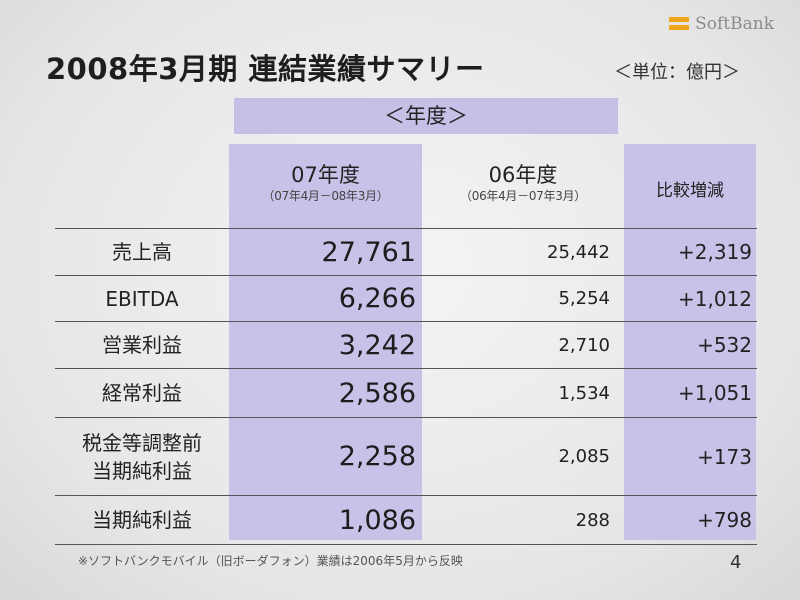 The width and height of the screenshot is (800, 600). I want to click on column-header-current-sub: （07年4月－08年3月）, so click(325, 196).